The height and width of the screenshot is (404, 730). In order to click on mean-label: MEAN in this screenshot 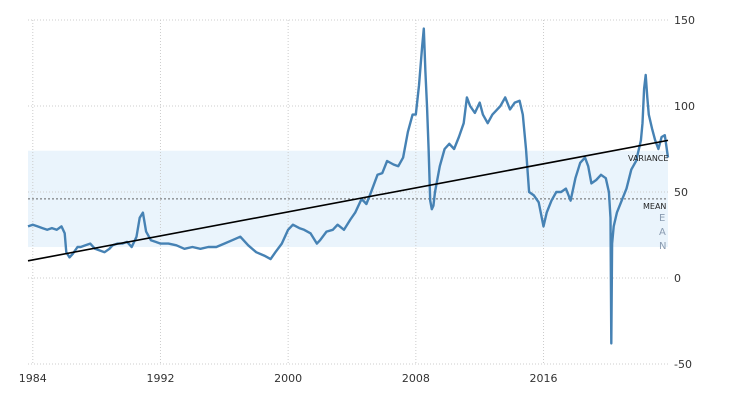, I will do `click(654, 206)`.